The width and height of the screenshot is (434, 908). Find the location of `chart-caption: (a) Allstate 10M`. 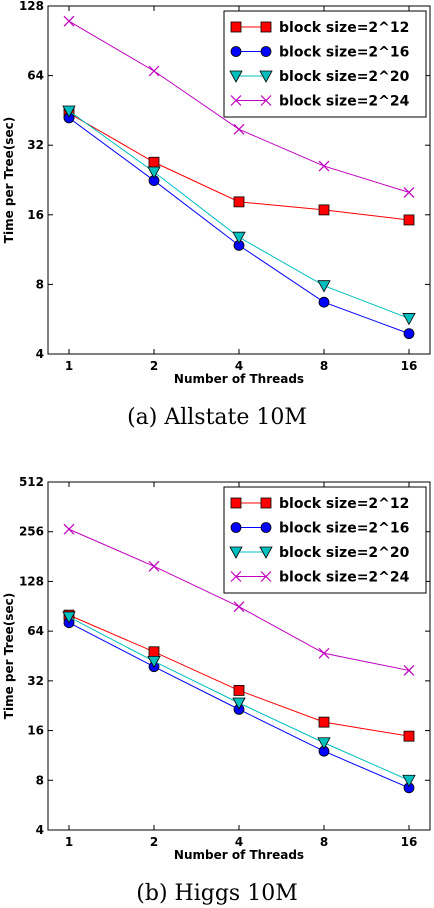

chart-caption: (a) Allstate 10M is located at coordinates (217, 417).